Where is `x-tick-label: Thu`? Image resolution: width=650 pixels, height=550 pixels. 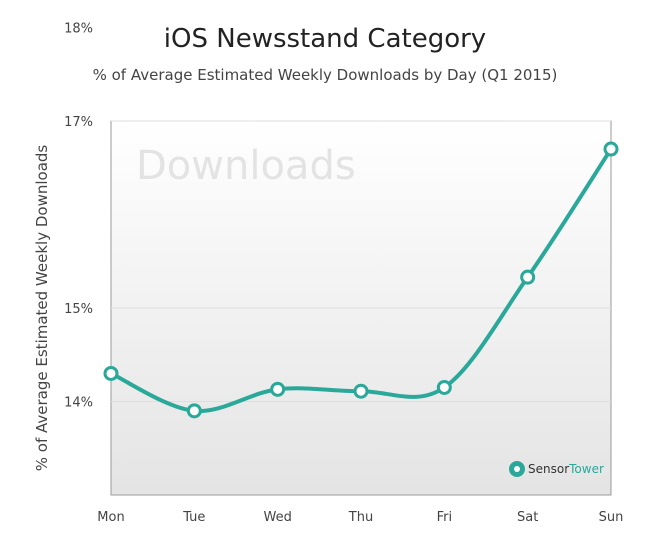 x-tick-label: Thu is located at coordinates (360, 517).